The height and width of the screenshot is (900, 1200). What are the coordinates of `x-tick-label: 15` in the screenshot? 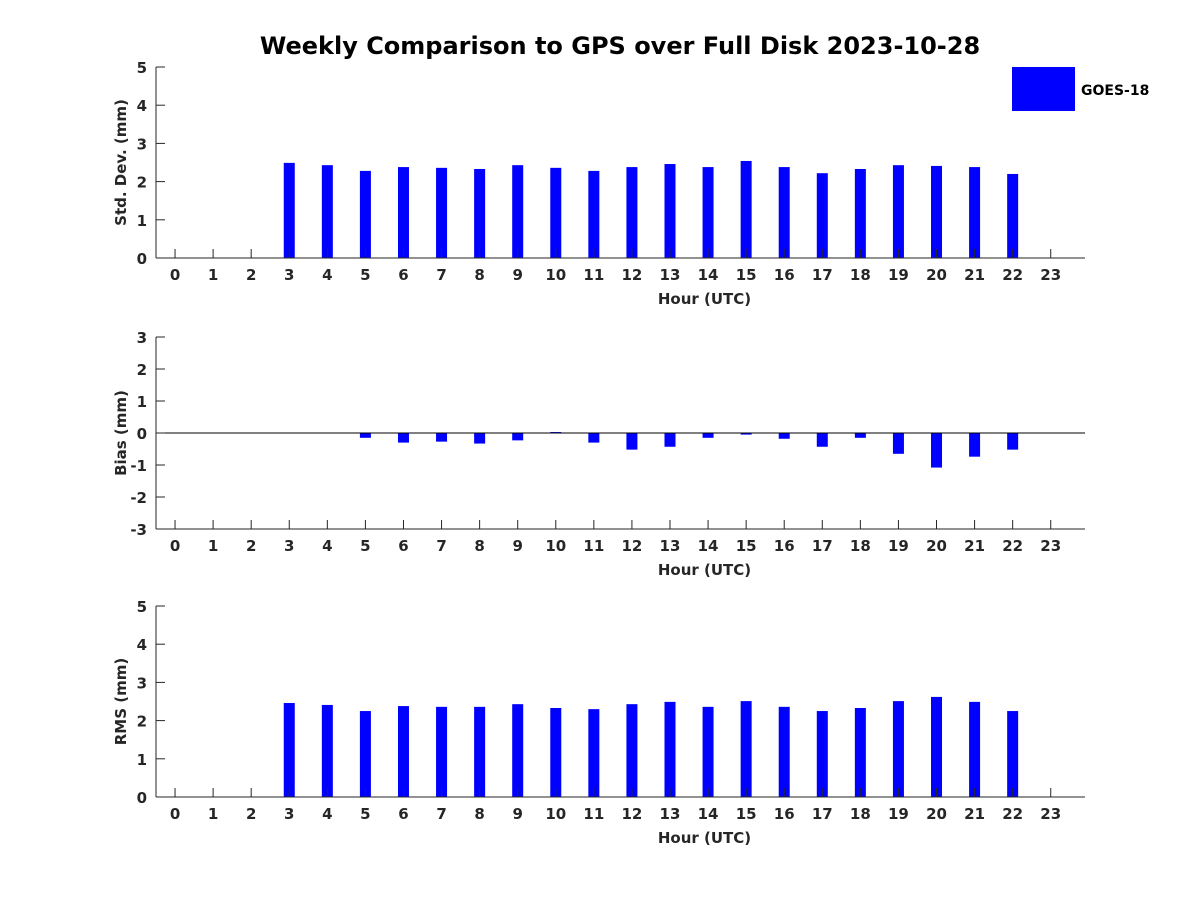 It's located at (746, 814).